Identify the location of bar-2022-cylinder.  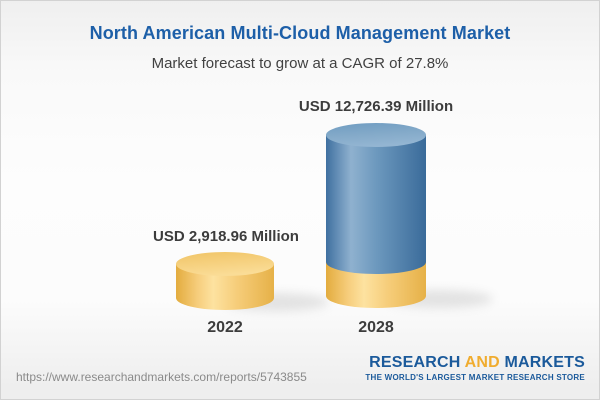
(225, 281).